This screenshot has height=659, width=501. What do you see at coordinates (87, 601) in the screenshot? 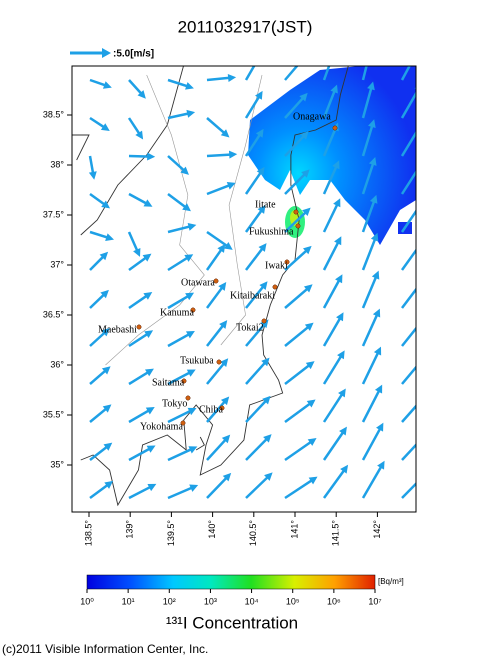
I see `colorbar-tick-label: 10⁰` at bounding box center [87, 601].